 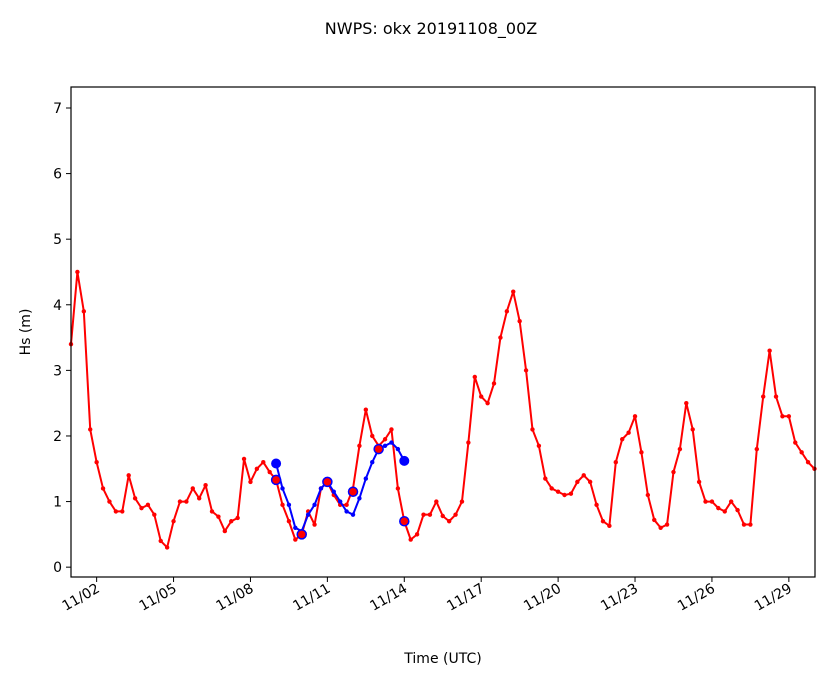 What do you see at coordinates (388, 598) in the screenshot?
I see `x-tick-label: 11/14` at bounding box center [388, 598].